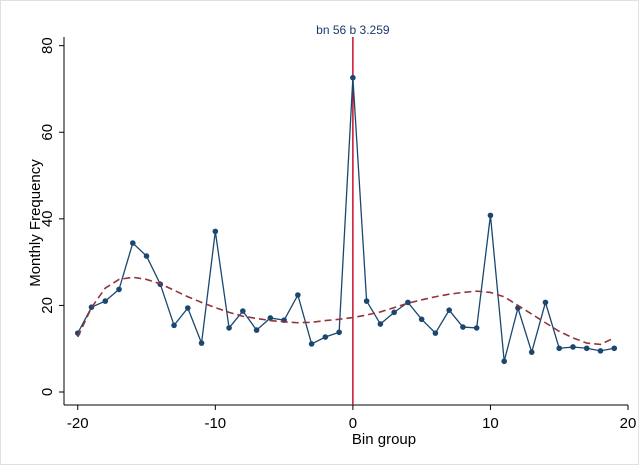 The width and height of the screenshot is (639, 465). Describe the element at coordinates (628, 423) in the screenshot. I see `x-tick-label: 20` at that location.